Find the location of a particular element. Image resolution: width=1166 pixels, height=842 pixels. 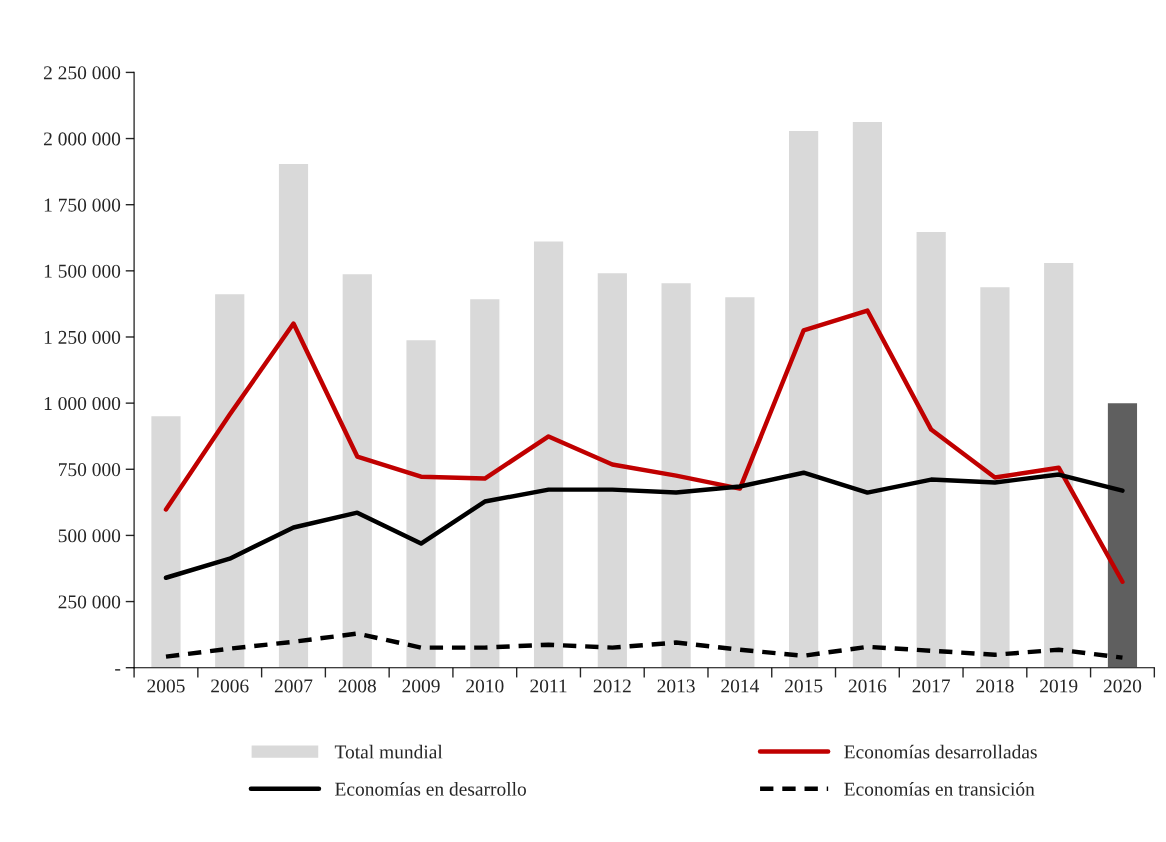

y-tick-label: 1 000 000 is located at coordinates (82, 403).